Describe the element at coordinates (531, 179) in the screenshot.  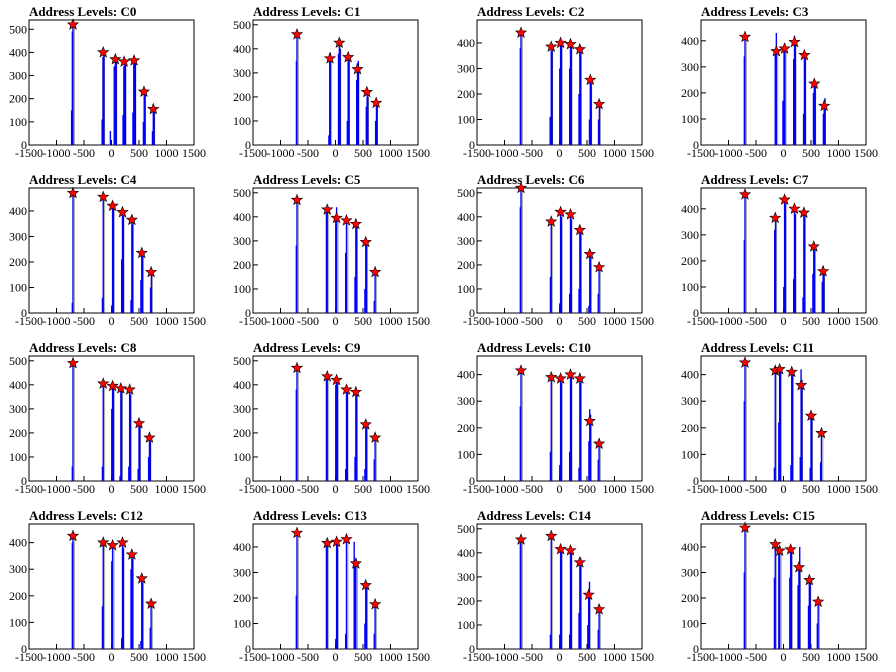
I see `chart-title: Address Levels: C6` at that location.